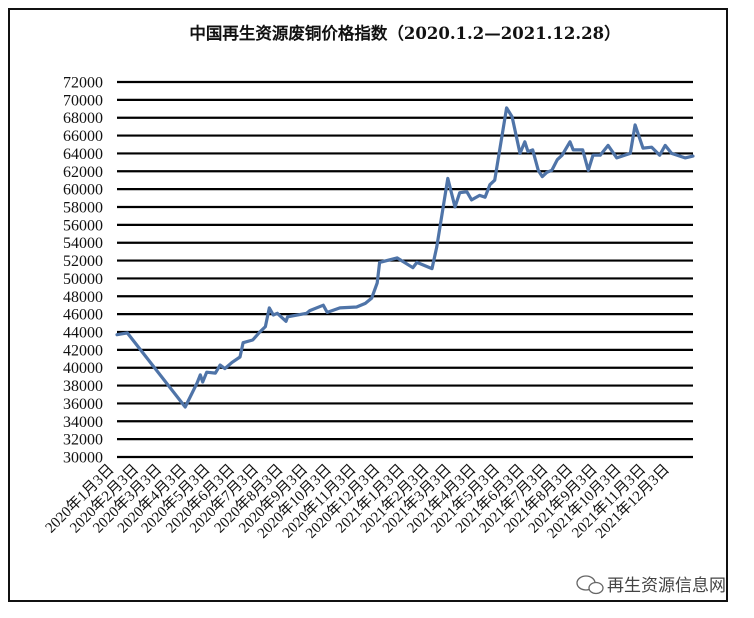 The height and width of the screenshot is (618, 754). I want to click on y-tick-label: 64000, so click(83, 154).